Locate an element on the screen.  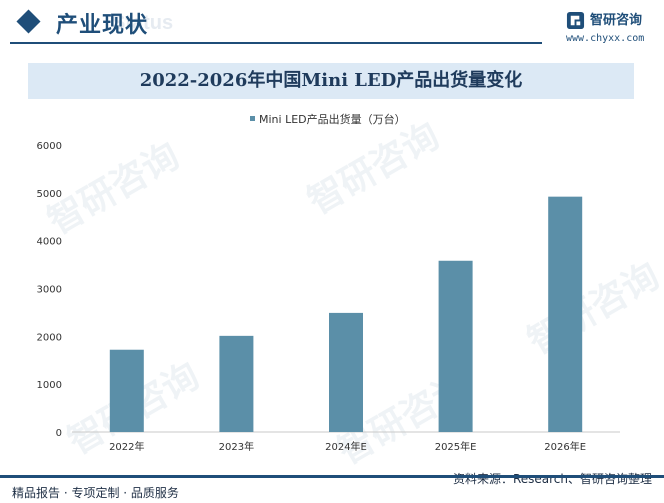
legend-label: Mini LED产品出货量（万台） is located at coordinates (332, 119).